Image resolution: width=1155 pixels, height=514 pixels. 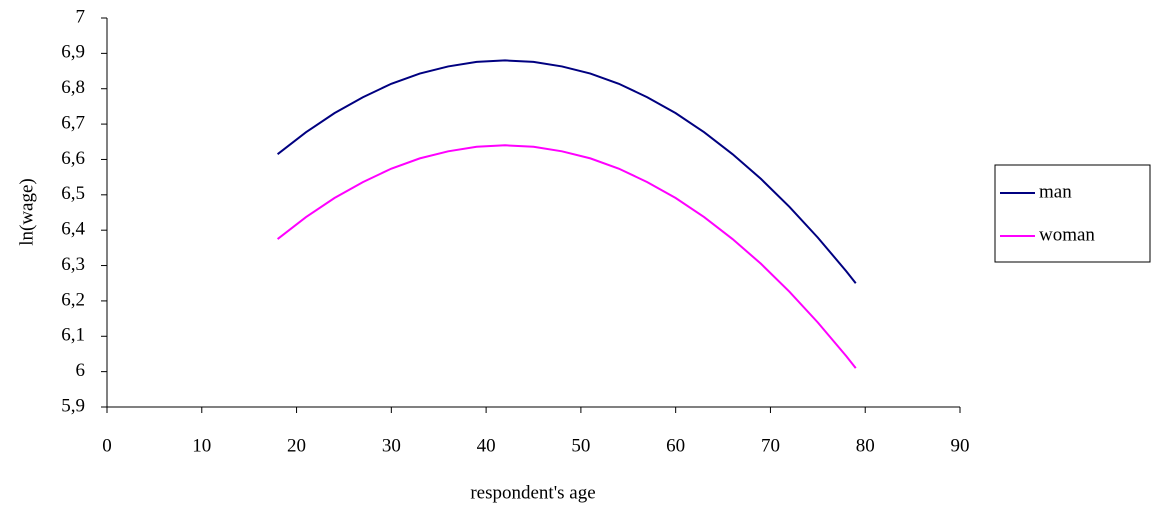 I want to click on y-tick-label: 6,7, so click(x=73, y=122).